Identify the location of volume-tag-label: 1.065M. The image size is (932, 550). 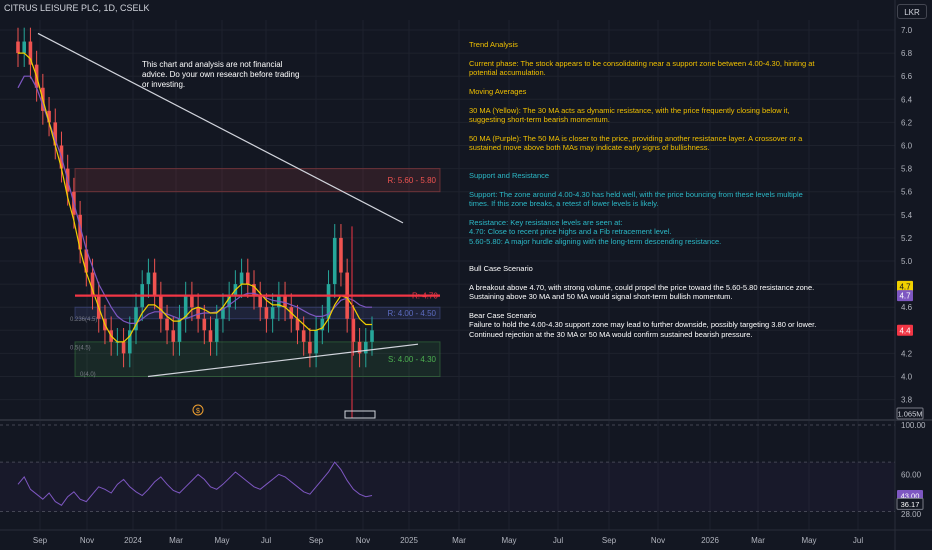
(909, 414).